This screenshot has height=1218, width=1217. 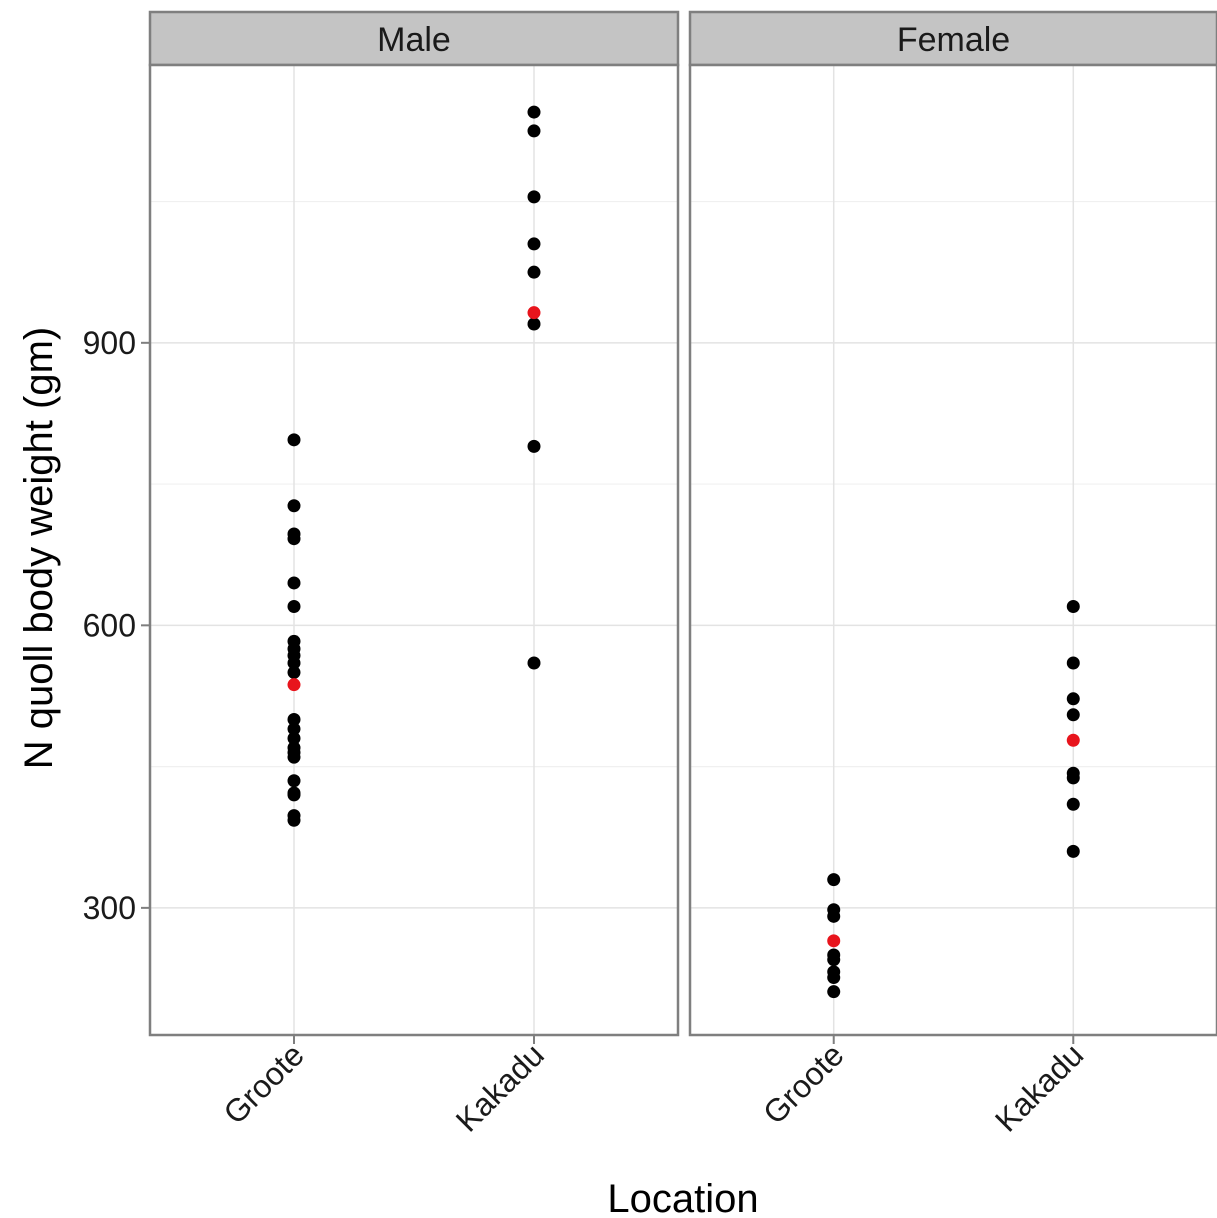 I want to click on y-tick-label: 900, so click(x=109, y=343).